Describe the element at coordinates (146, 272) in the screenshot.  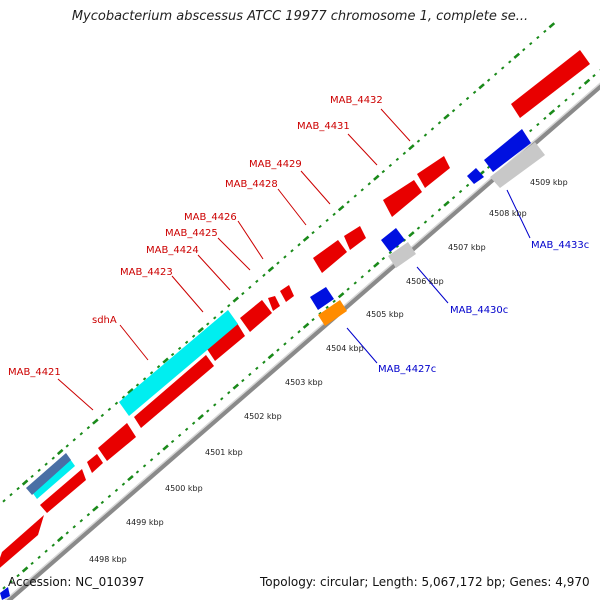
I see `gene-label: MAB_4423` at that location.